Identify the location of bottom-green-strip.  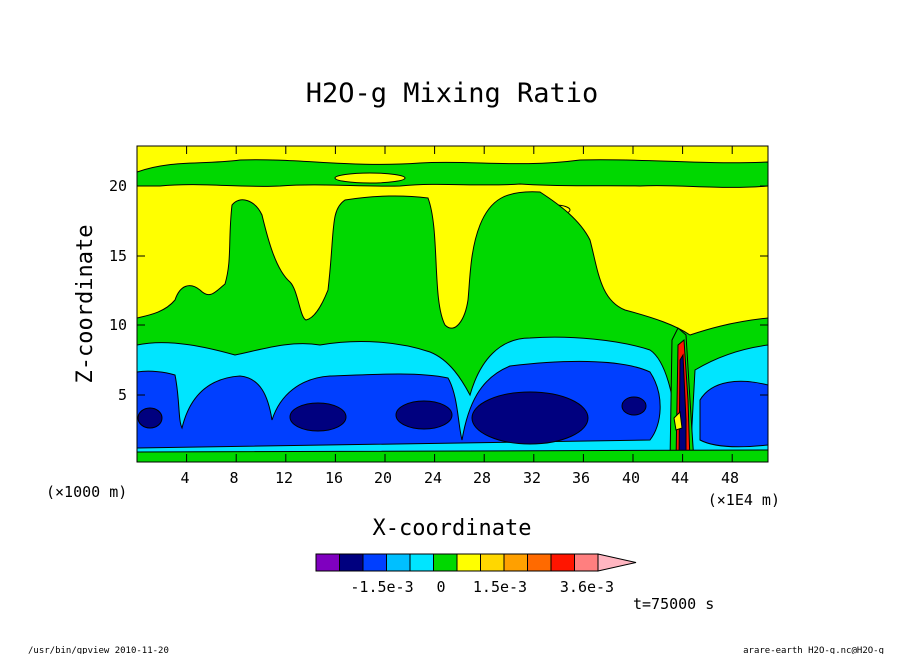
(452, 455).